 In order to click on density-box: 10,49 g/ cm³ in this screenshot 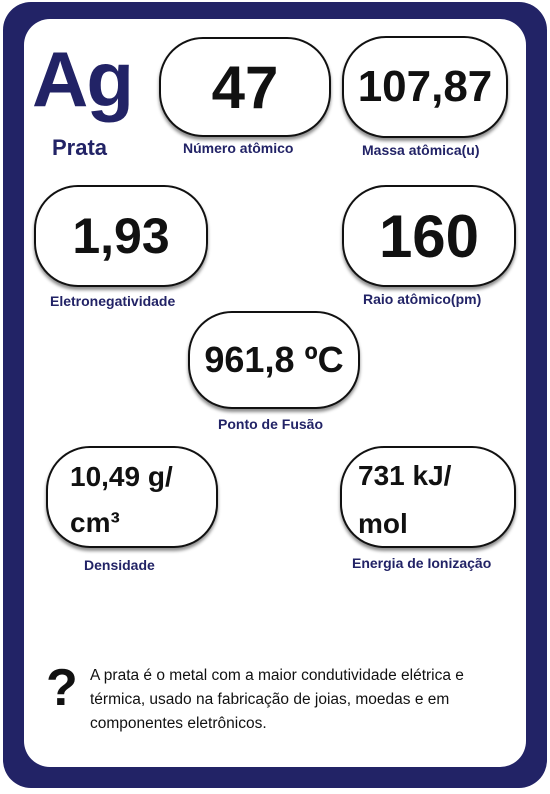, I will do `click(132, 497)`.